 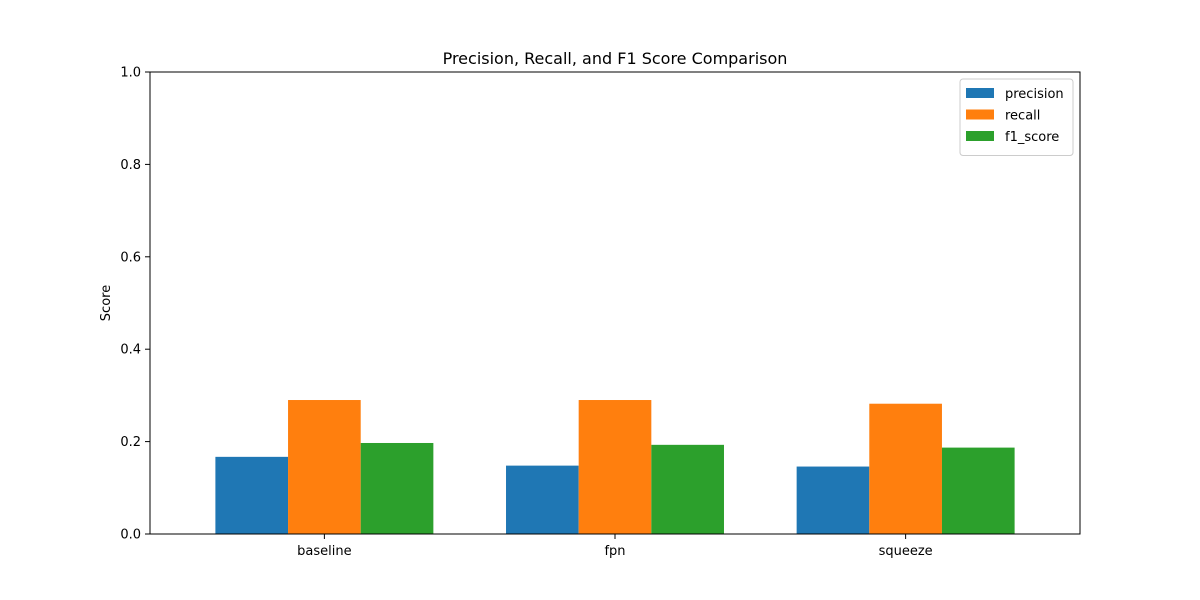 What do you see at coordinates (980, 93) in the screenshot?
I see `legend-swatch-precision` at bounding box center [980, 93].